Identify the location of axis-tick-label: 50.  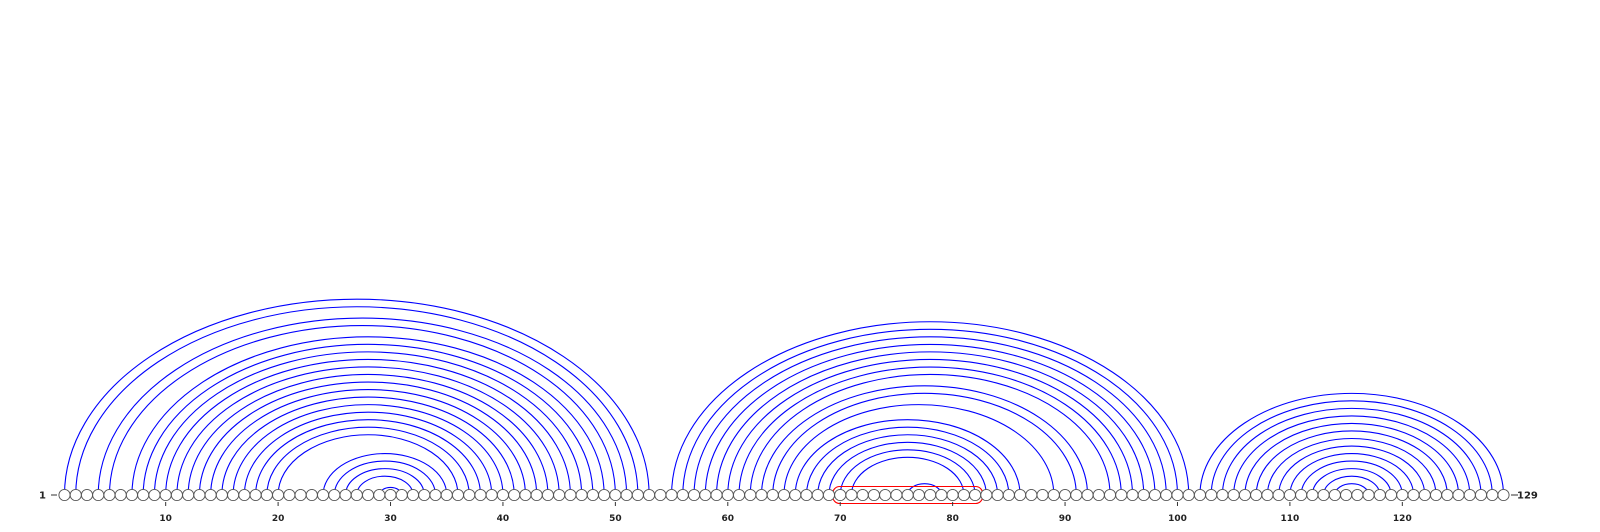
(615, 519).